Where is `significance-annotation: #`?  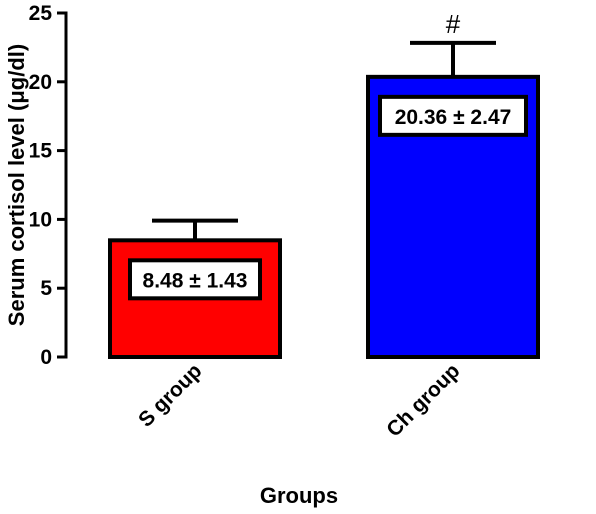 significance-annotation: # is located at coordinates (453, 24).